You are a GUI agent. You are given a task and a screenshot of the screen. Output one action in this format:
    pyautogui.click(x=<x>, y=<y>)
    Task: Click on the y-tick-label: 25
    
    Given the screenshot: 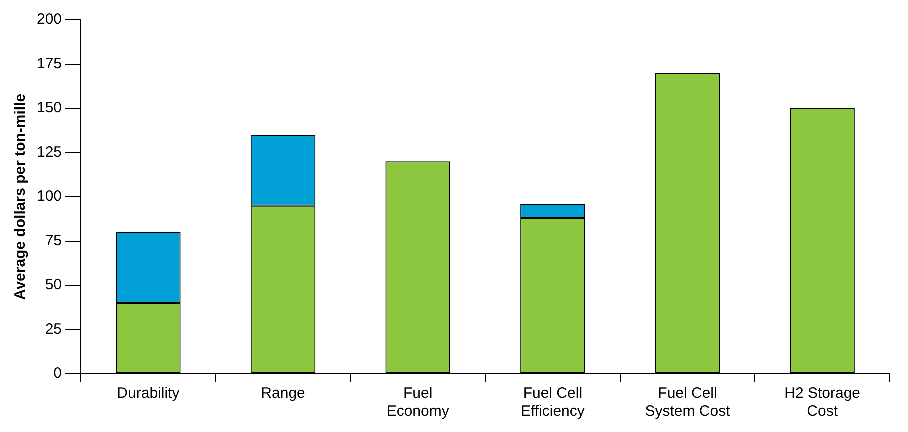 What is the action you would take?
    pyautogui.click(x=53, y=329)
    